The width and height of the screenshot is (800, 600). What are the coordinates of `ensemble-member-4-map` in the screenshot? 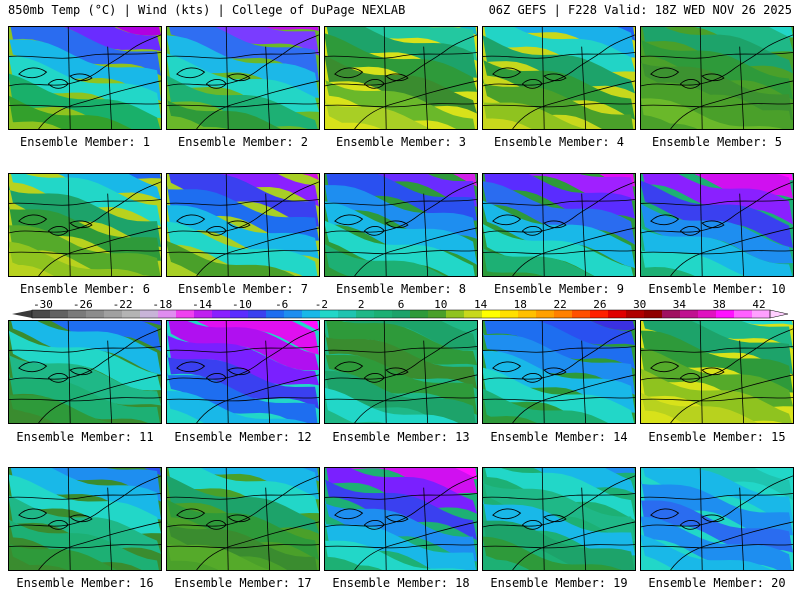 It's located at (559, 78).